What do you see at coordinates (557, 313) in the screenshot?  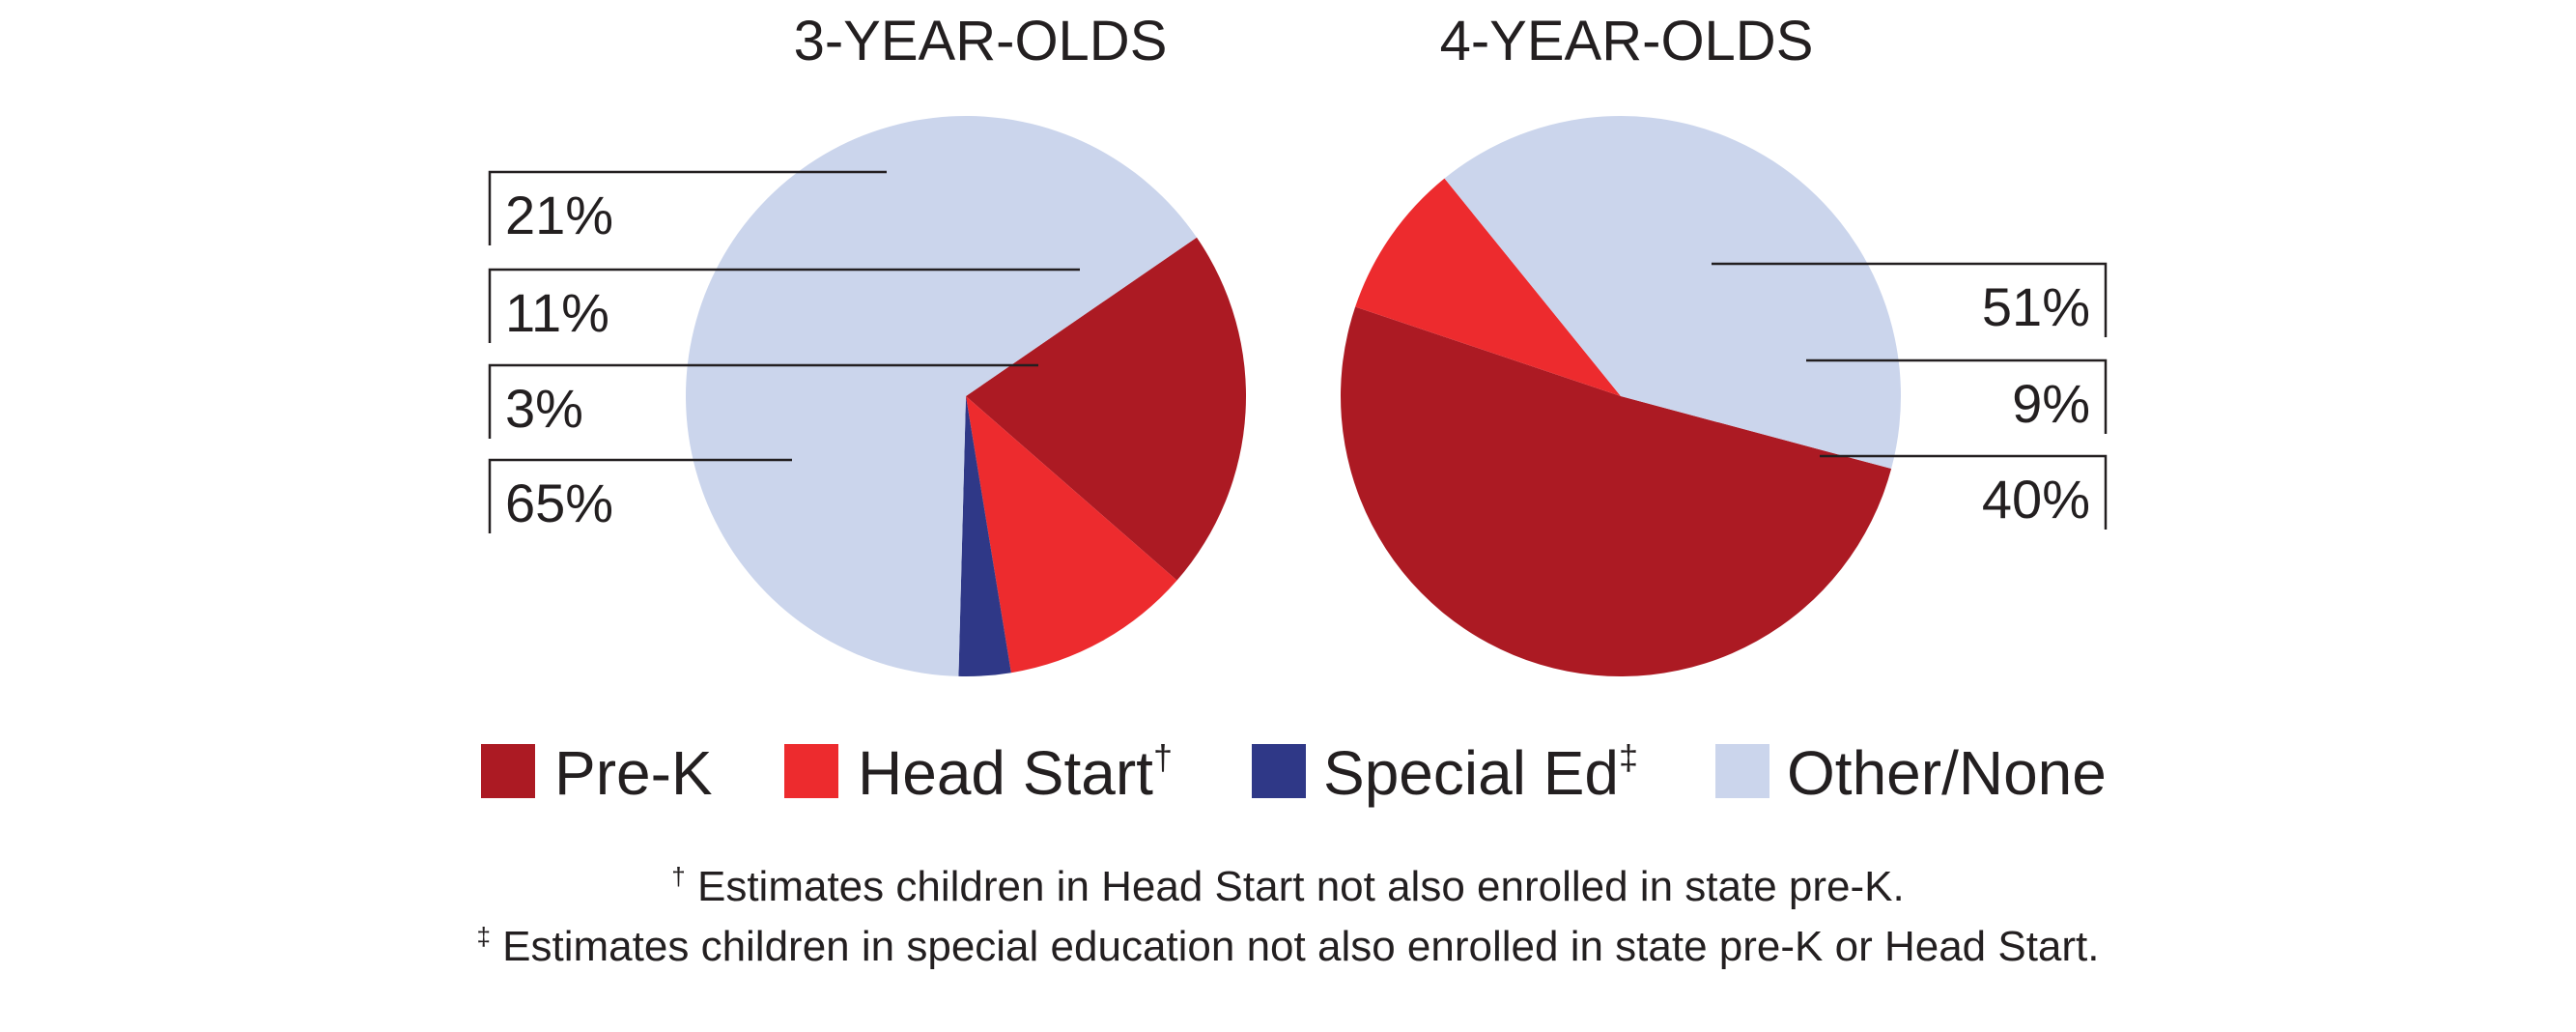 I see `slice-label: 11%` at bounding box center [557, 313].